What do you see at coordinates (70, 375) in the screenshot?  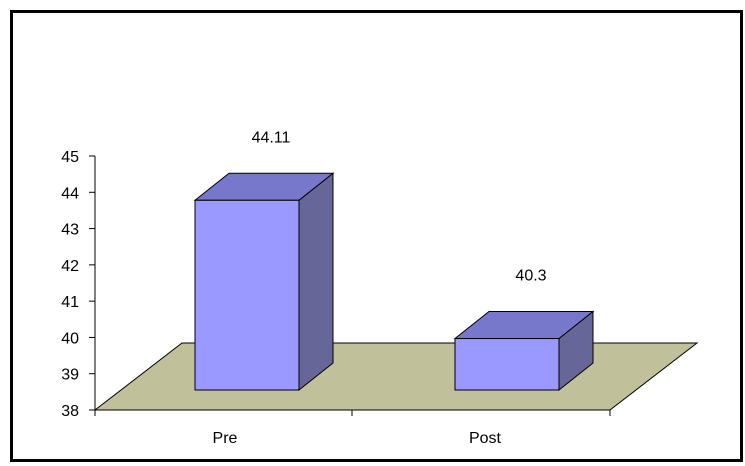 I see `y-tick-label: 39` at bounding box center [70, 375].